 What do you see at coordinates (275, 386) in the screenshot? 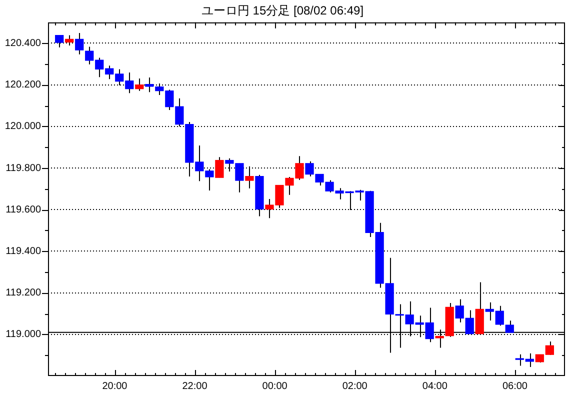
I see `x-tick-label: 00:00` at bounding box center [275, 386].